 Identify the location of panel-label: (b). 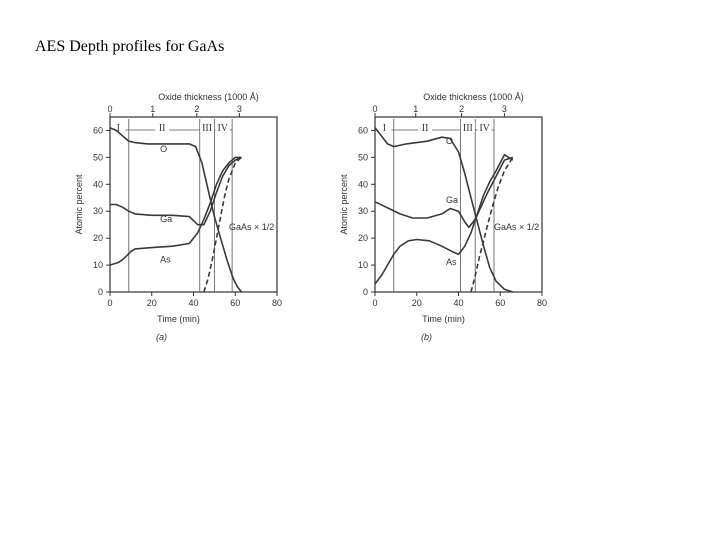
(426, 337).